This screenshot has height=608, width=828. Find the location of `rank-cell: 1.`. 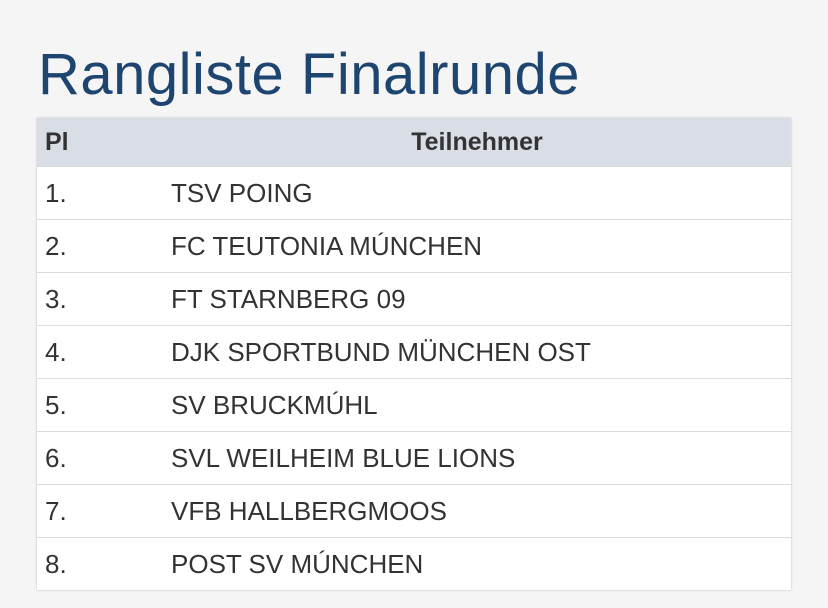

rank-cell: 1. is located at coordinates (100, 193).